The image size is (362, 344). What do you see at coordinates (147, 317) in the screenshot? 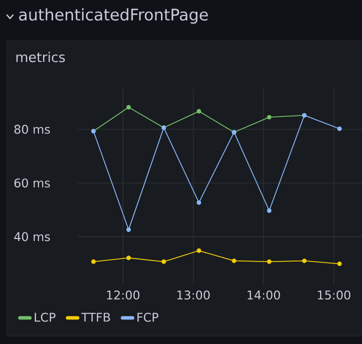
I see `legend-label: FCP` at bounding box center [147, 317].